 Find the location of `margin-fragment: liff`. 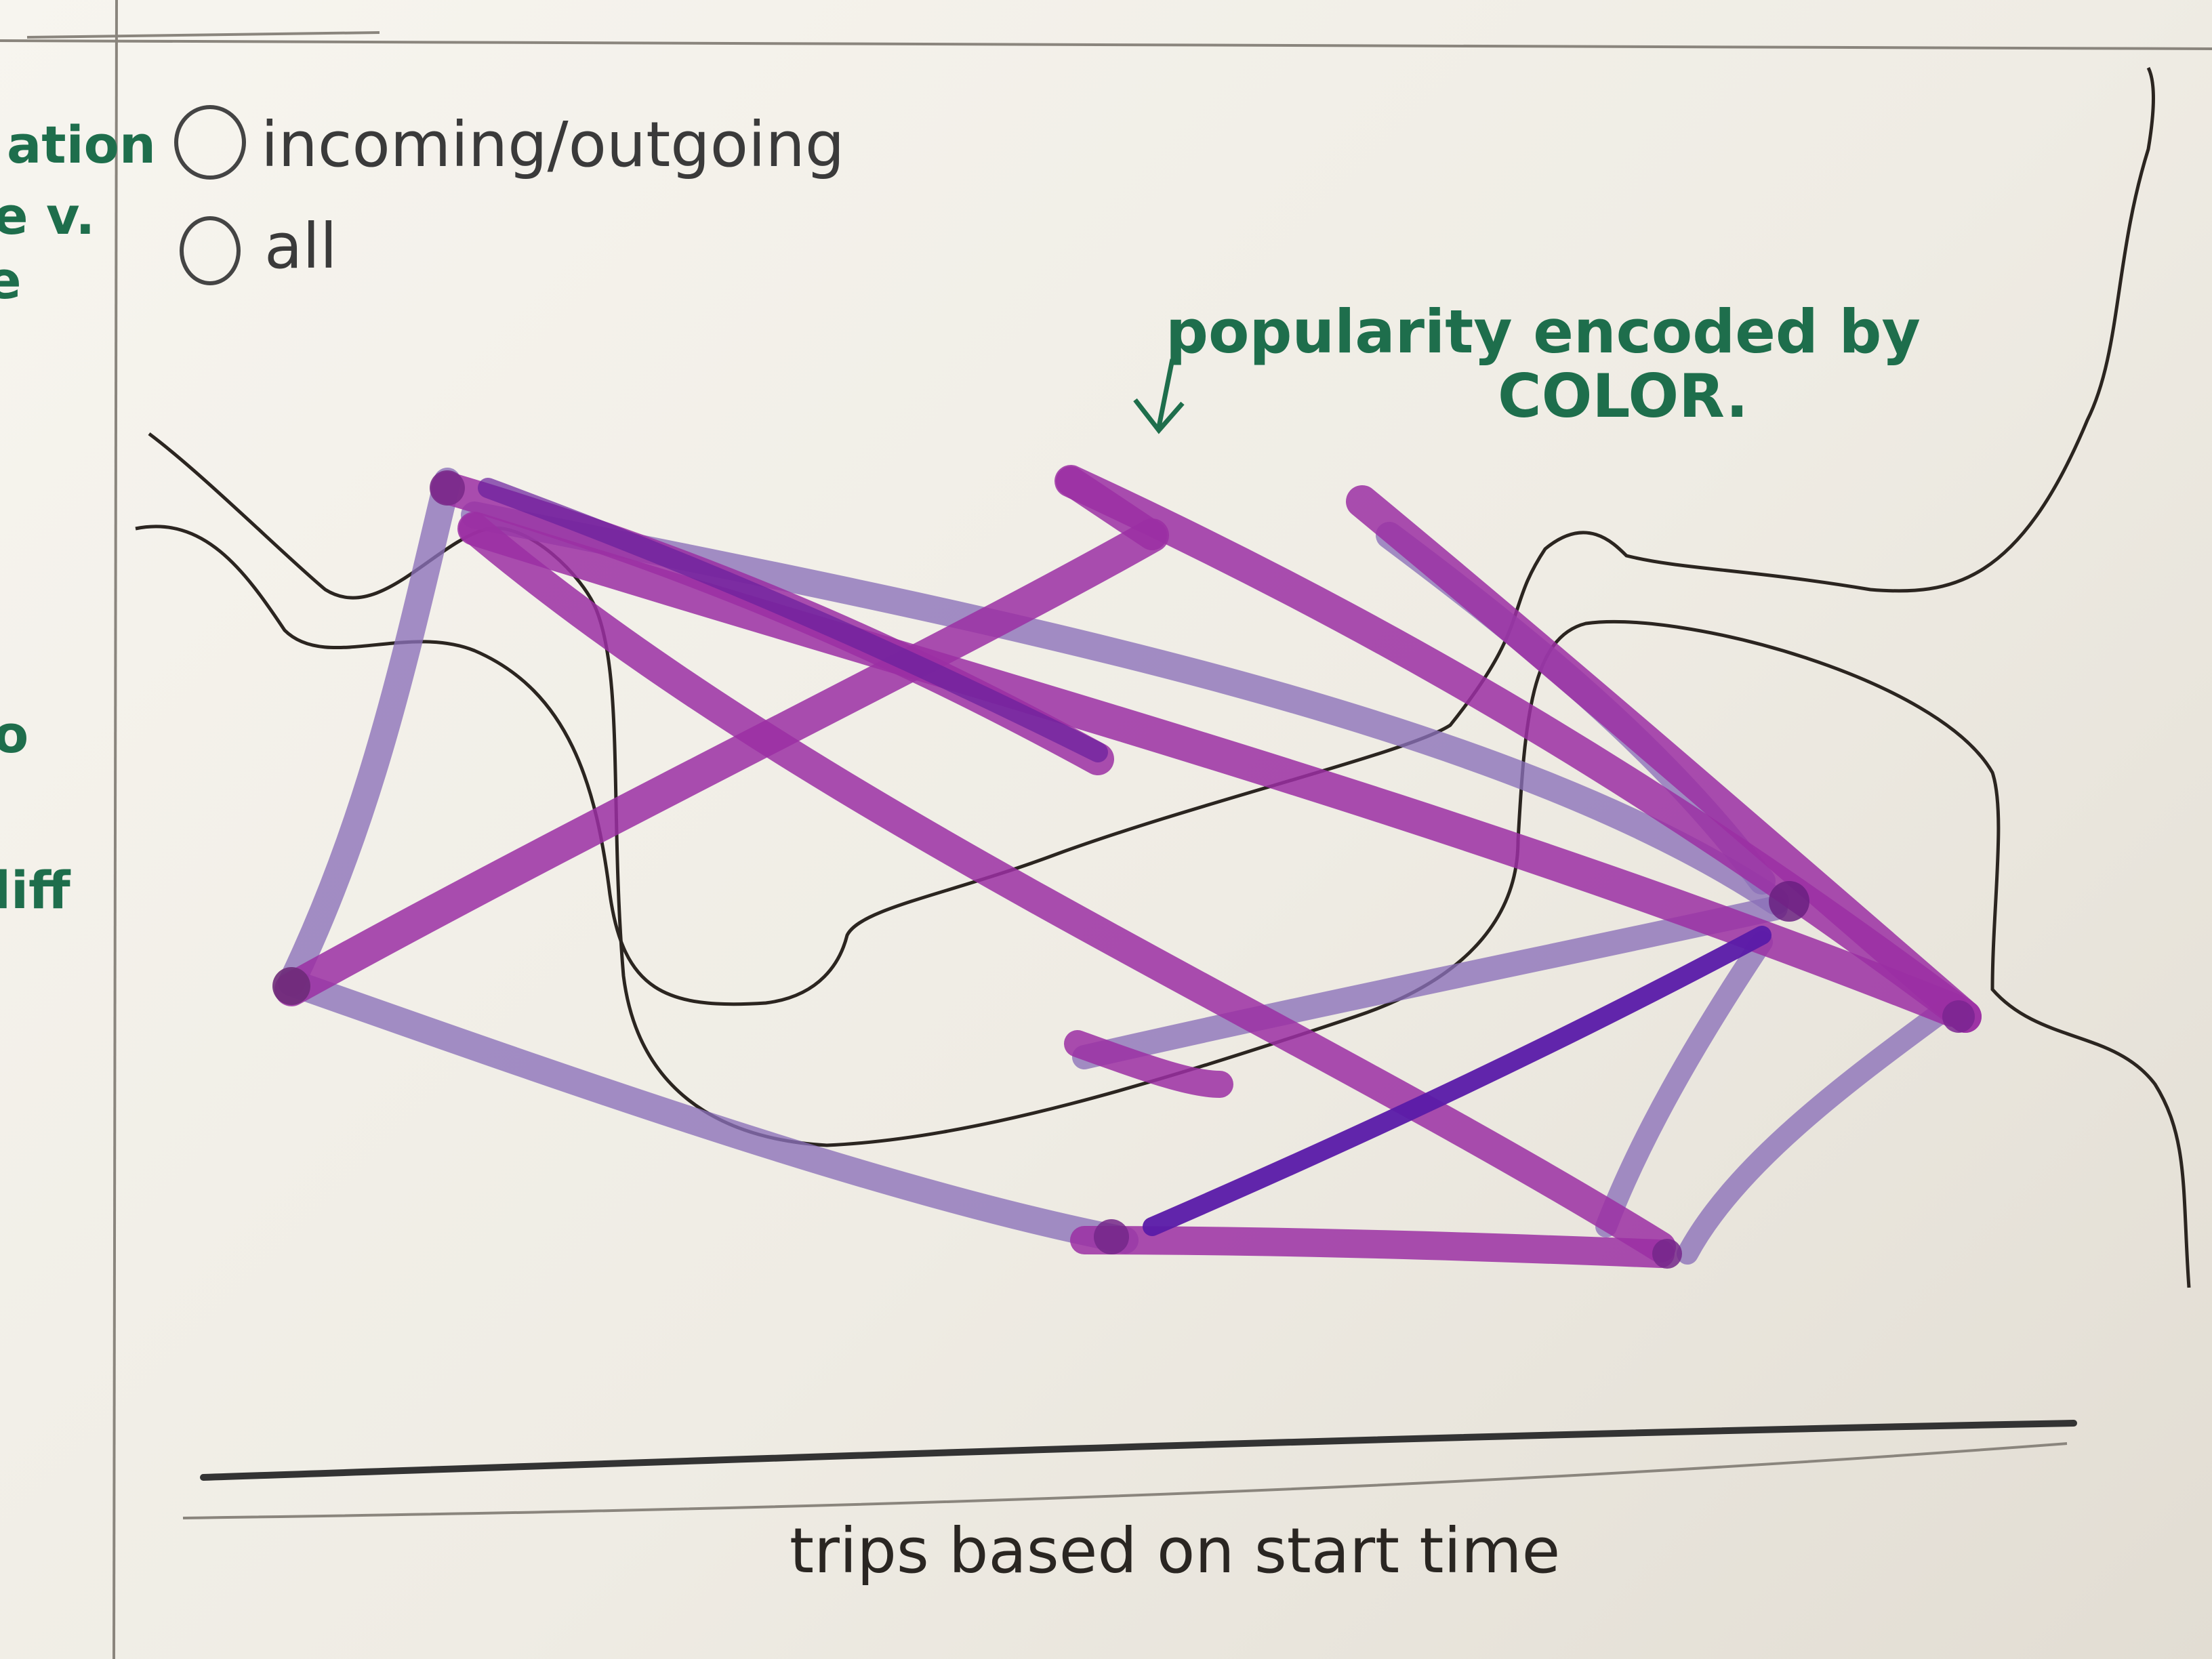

margin-fragment: liff is located at coordinates (35, 890).